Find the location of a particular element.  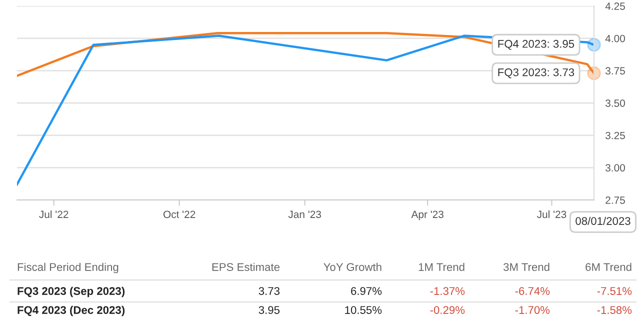

text: -1.37% is located at coordinates (447, 291).